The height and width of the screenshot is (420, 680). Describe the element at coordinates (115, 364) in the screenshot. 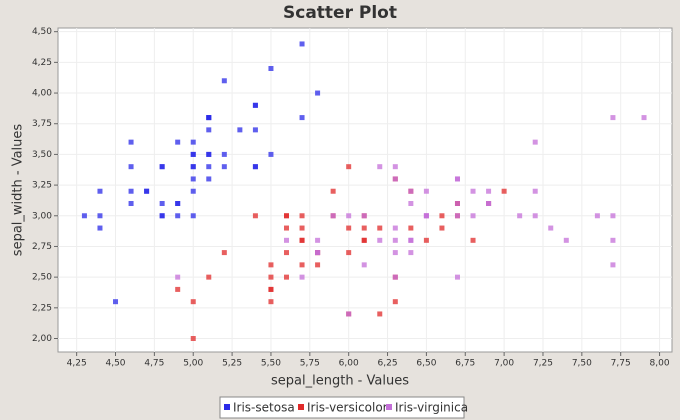

I see `x-tick-label: 4,50` at that location.